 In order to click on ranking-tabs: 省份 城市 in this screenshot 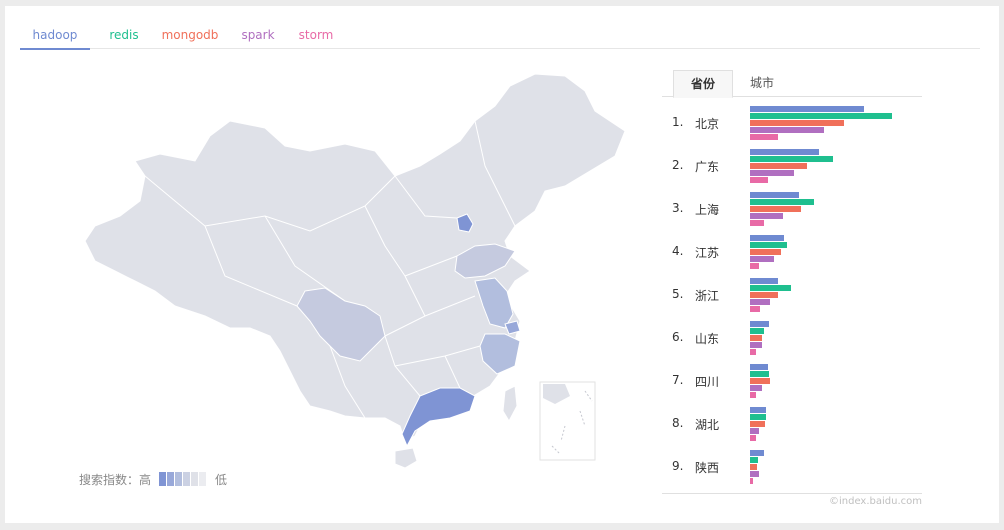, I will do `click(792, 84)`.